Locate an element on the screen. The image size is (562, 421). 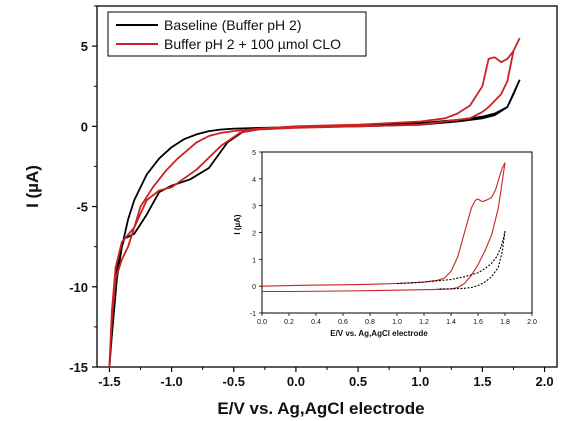
inset-x-tick-label: 1.6 is located at coordinates (478, 322).